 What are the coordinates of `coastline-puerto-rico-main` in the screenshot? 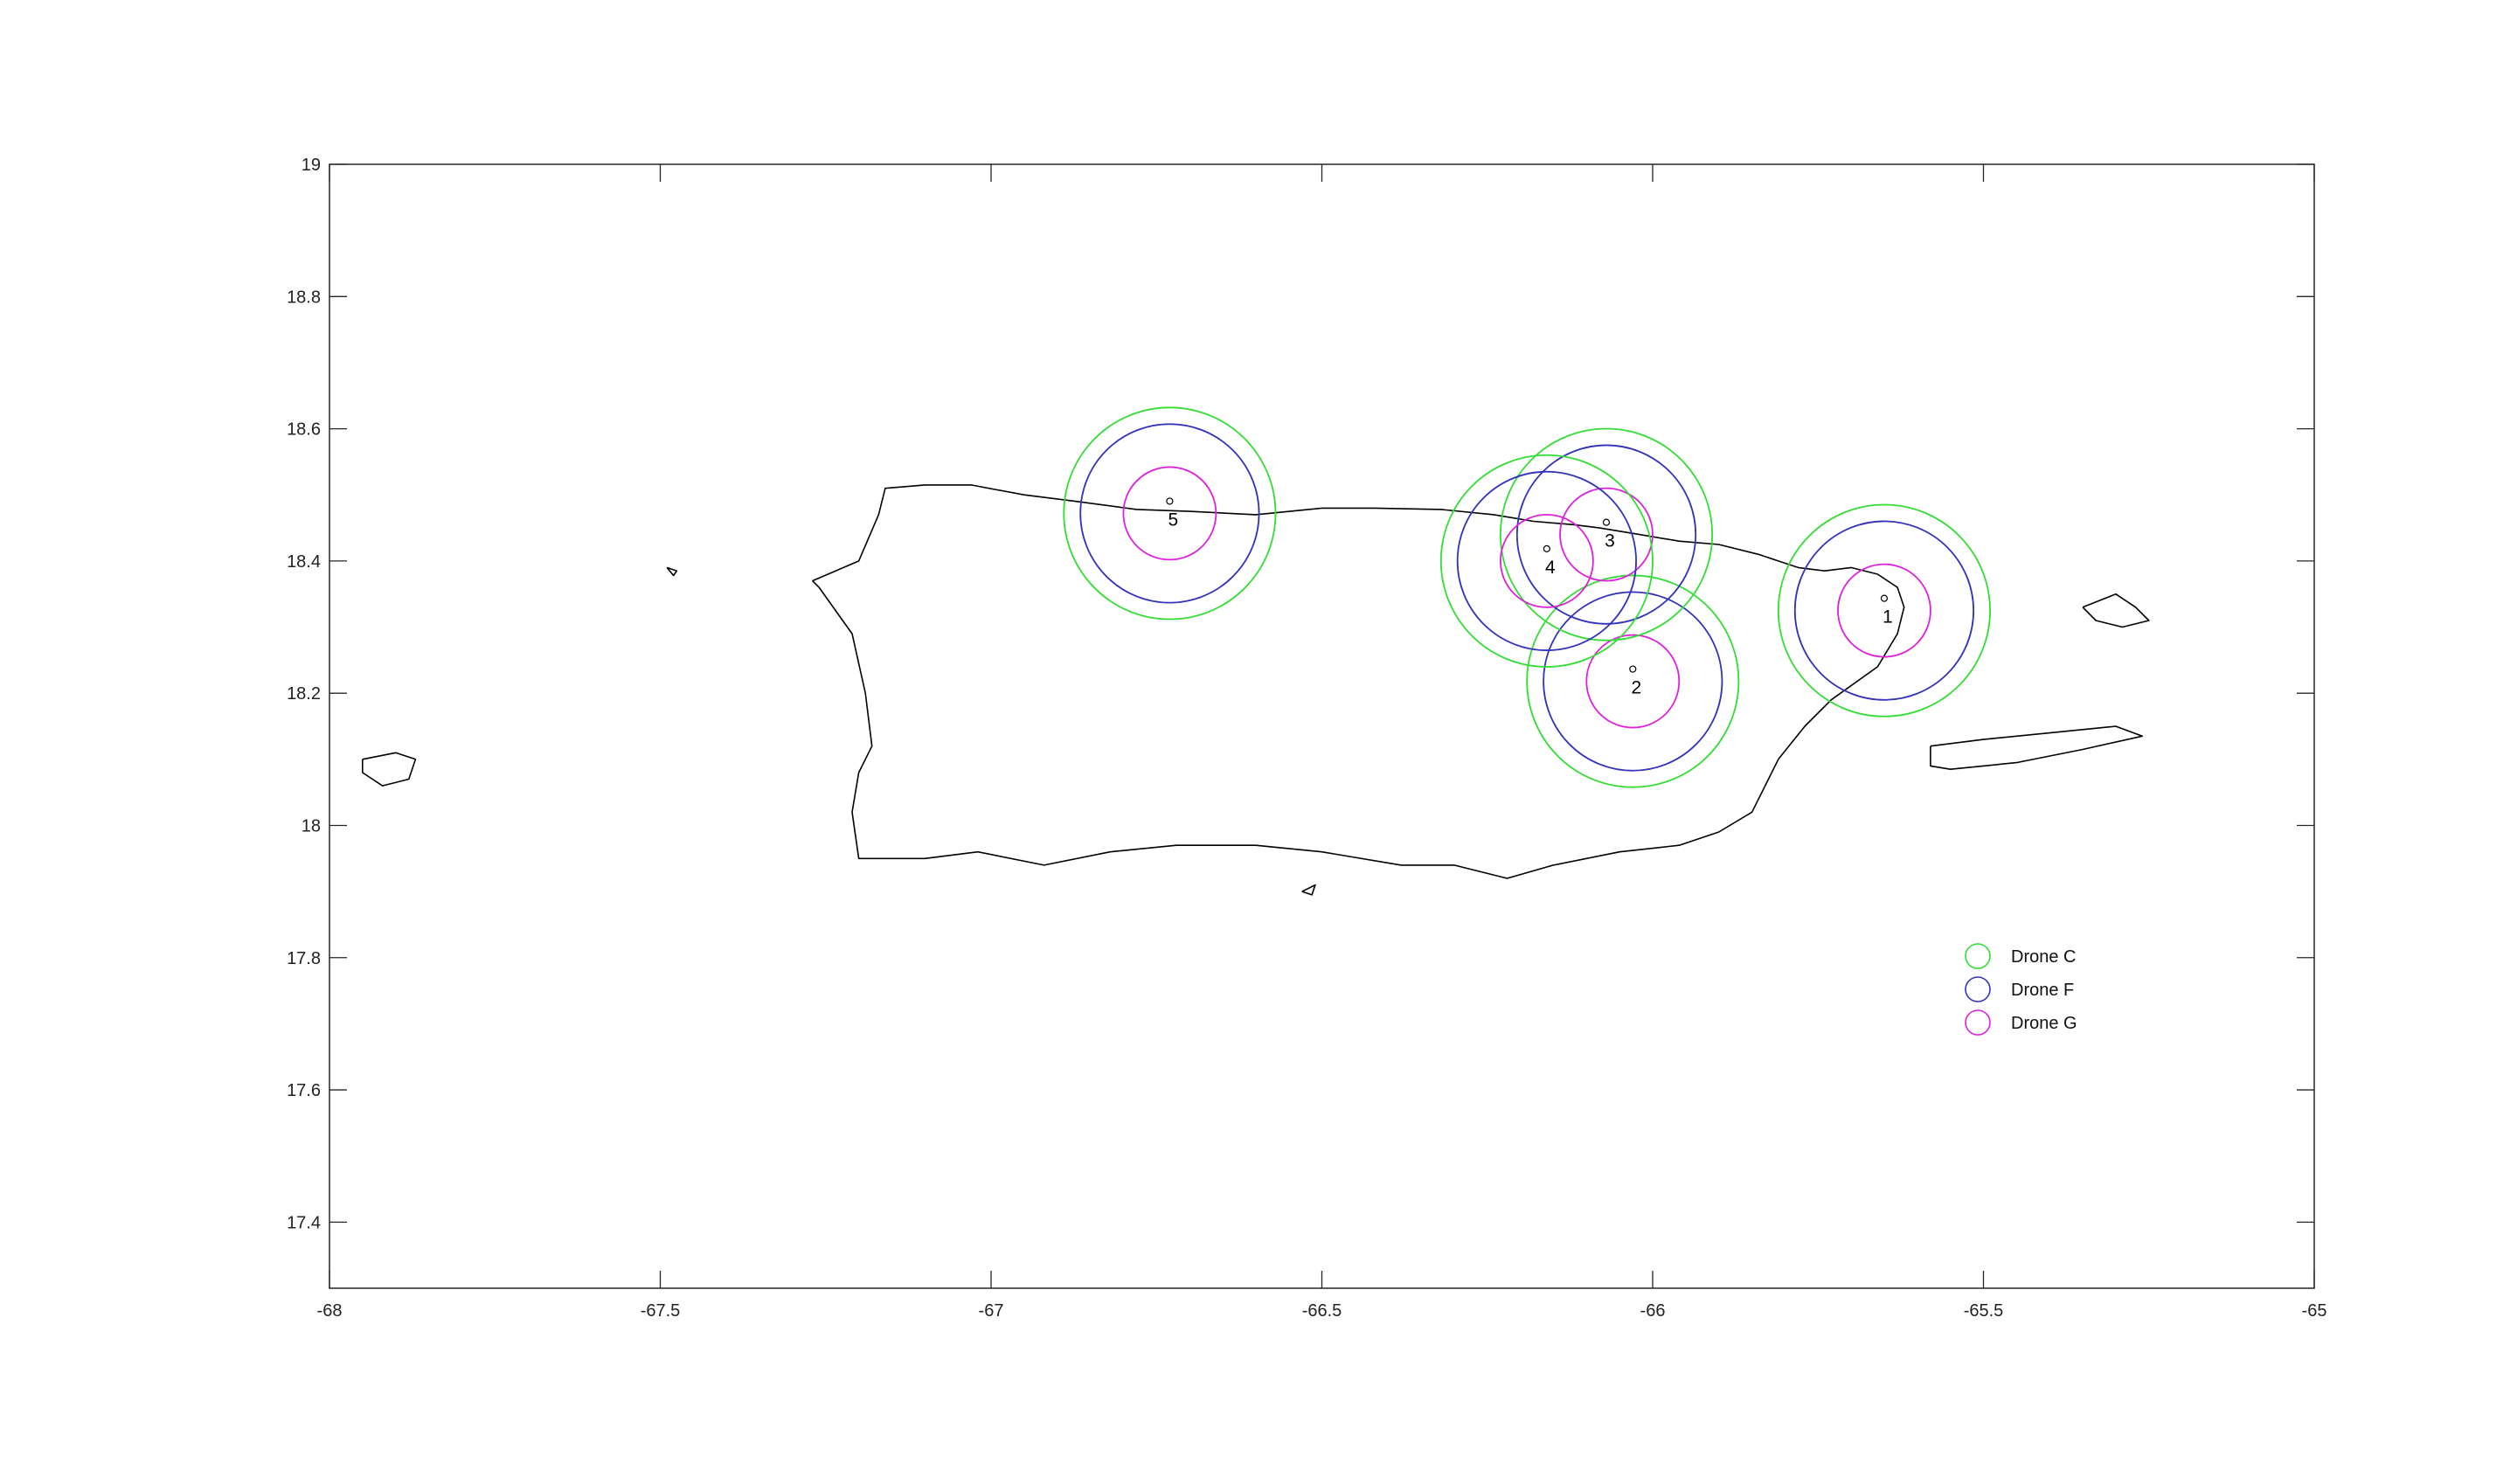 It's located at (1358, 681).